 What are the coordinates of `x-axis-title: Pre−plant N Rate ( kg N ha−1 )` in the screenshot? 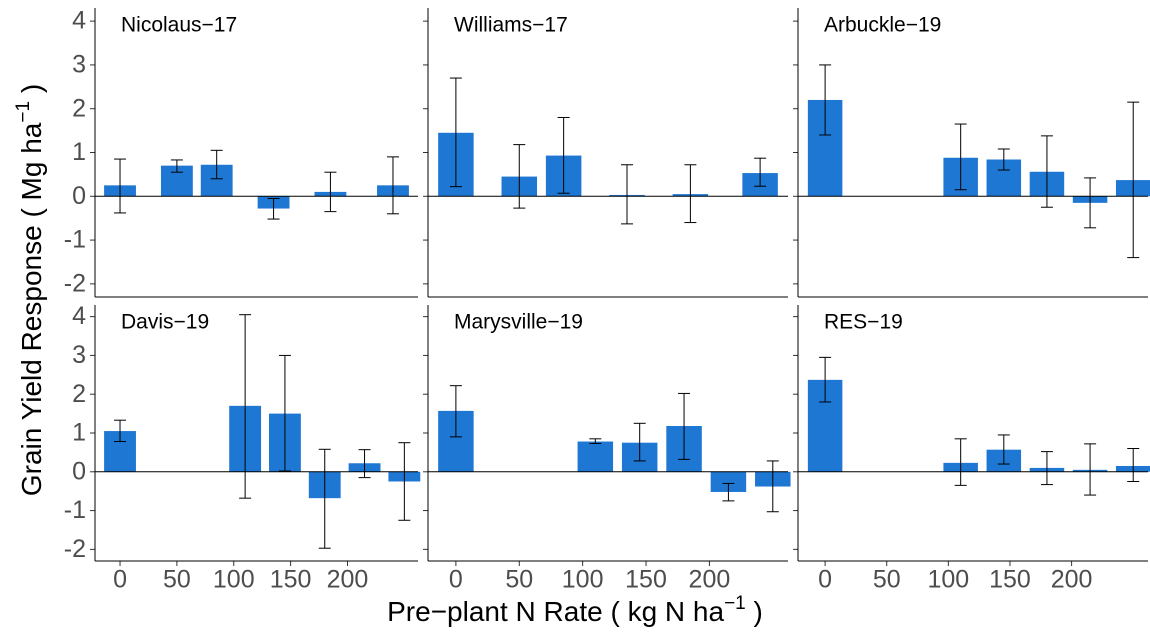 It's located at (575, 610).